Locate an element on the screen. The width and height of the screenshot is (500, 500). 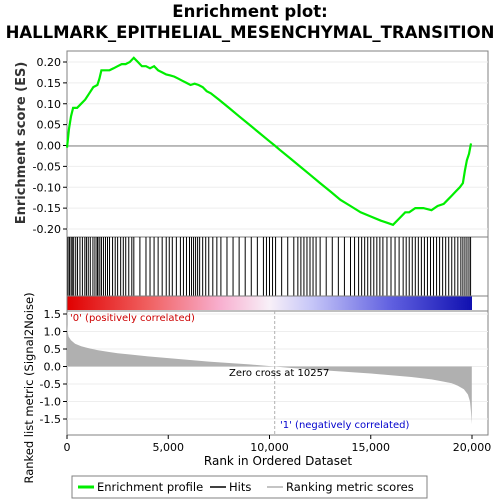
rank-color-bar is located at coordinates (269, 303).